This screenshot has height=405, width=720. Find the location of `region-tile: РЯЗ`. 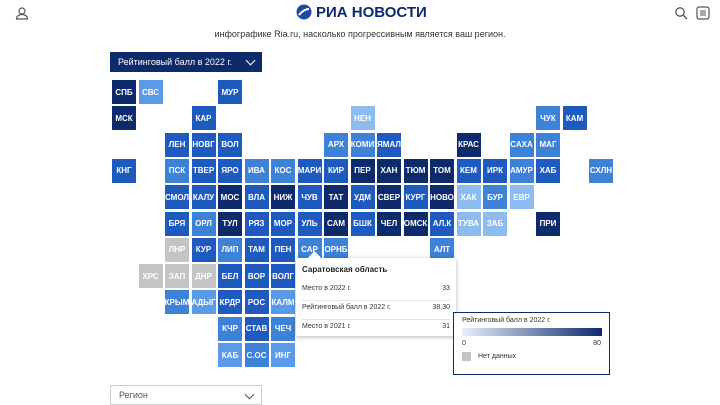

region-tile: РЯЗ is located at coordinates (256, 223).